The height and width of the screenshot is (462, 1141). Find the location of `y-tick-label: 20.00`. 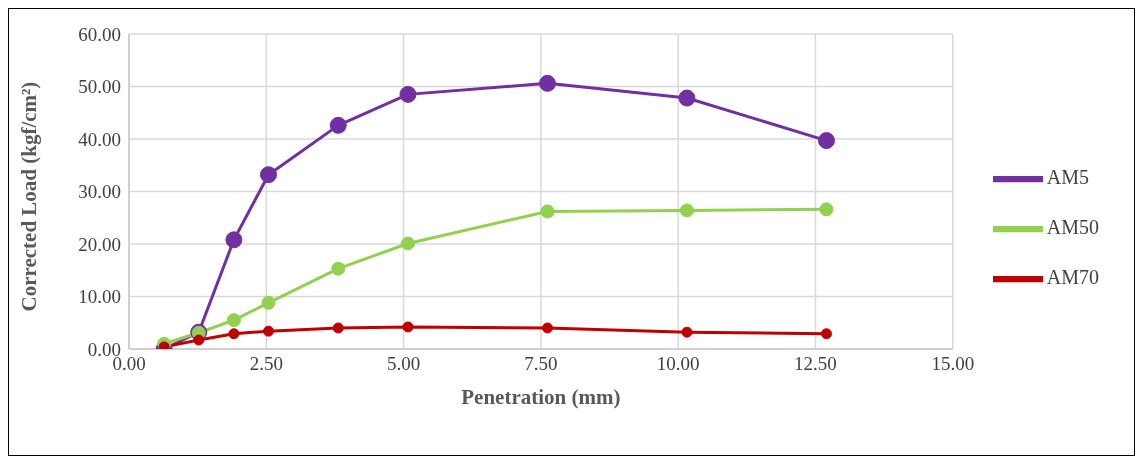

y-tick-label: 20.00 is located at coordinates (99, 244).